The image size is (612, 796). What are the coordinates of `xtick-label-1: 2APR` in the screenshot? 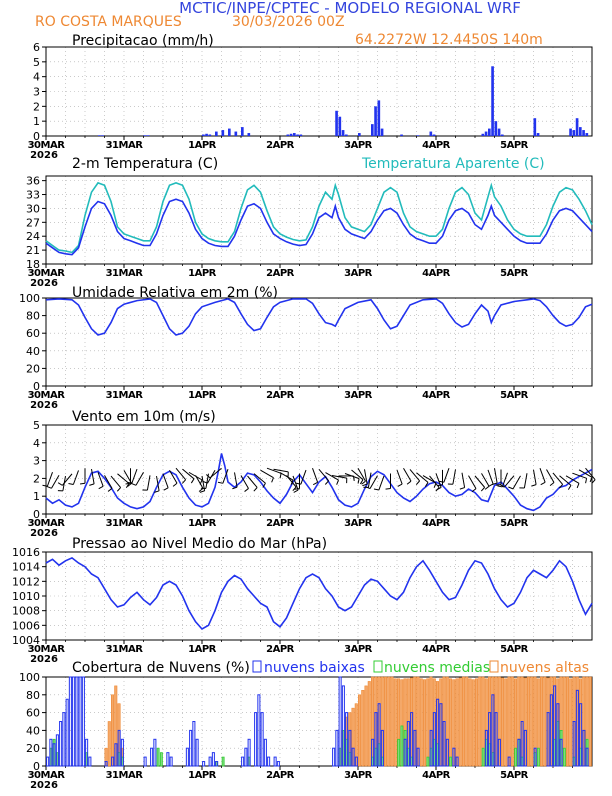 It's located at (280, 273).